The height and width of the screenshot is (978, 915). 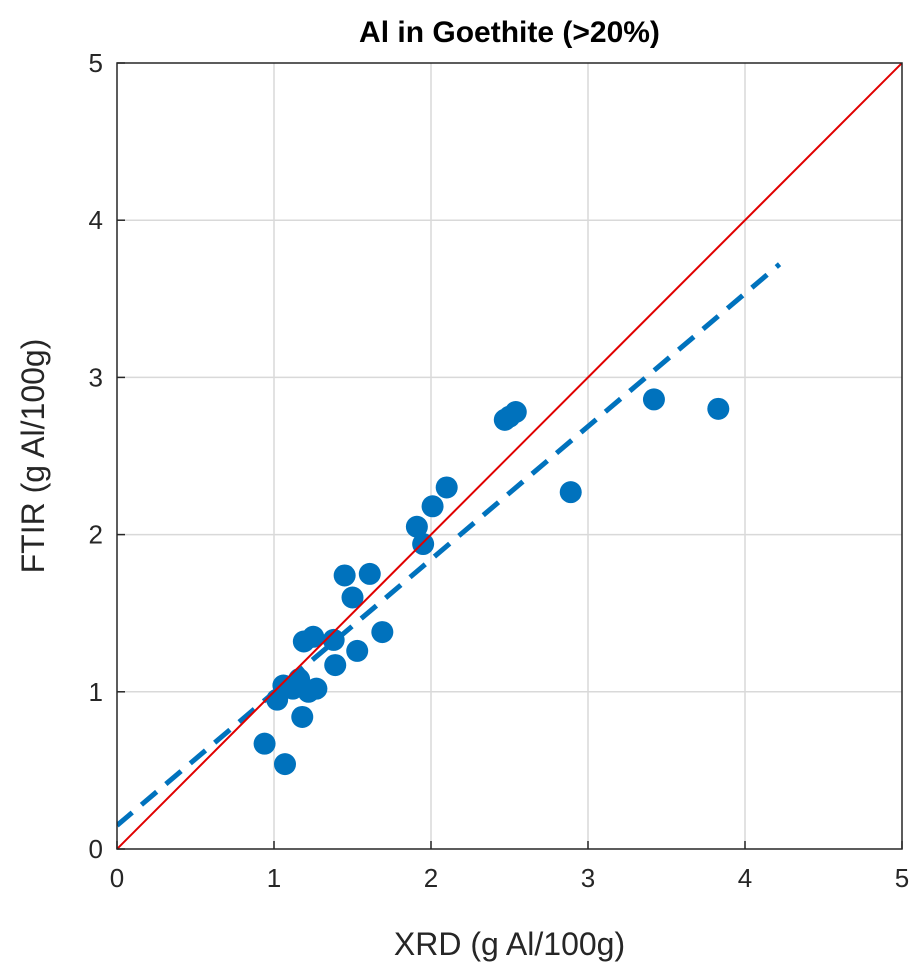 I want to click on x-tick-label: 0, so click(x=117, y=878).